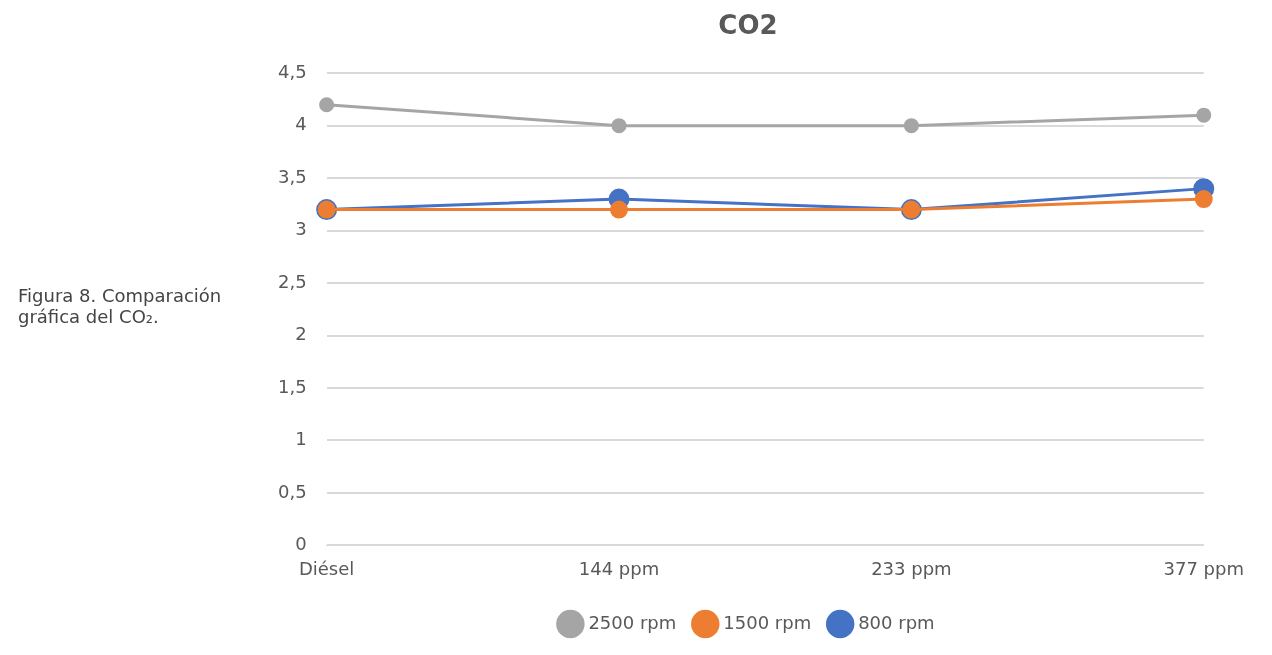  What do you see at coordinates (301, 229) in the screenshot?
I see `y-tick-label: 3` at bounding box center [301, 229].